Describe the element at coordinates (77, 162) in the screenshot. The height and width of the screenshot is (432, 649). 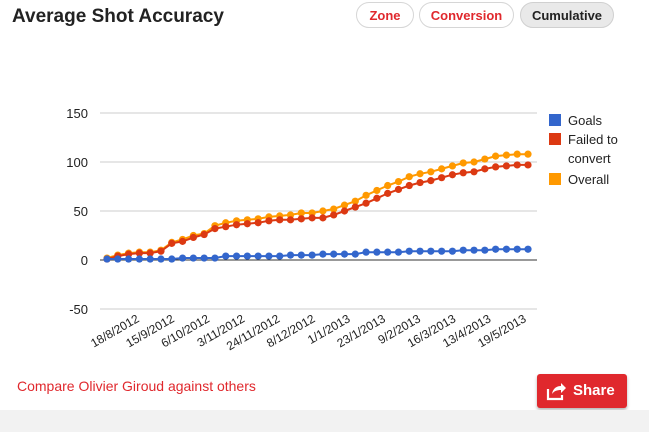
I see `y-tick-label: 100` at that location.